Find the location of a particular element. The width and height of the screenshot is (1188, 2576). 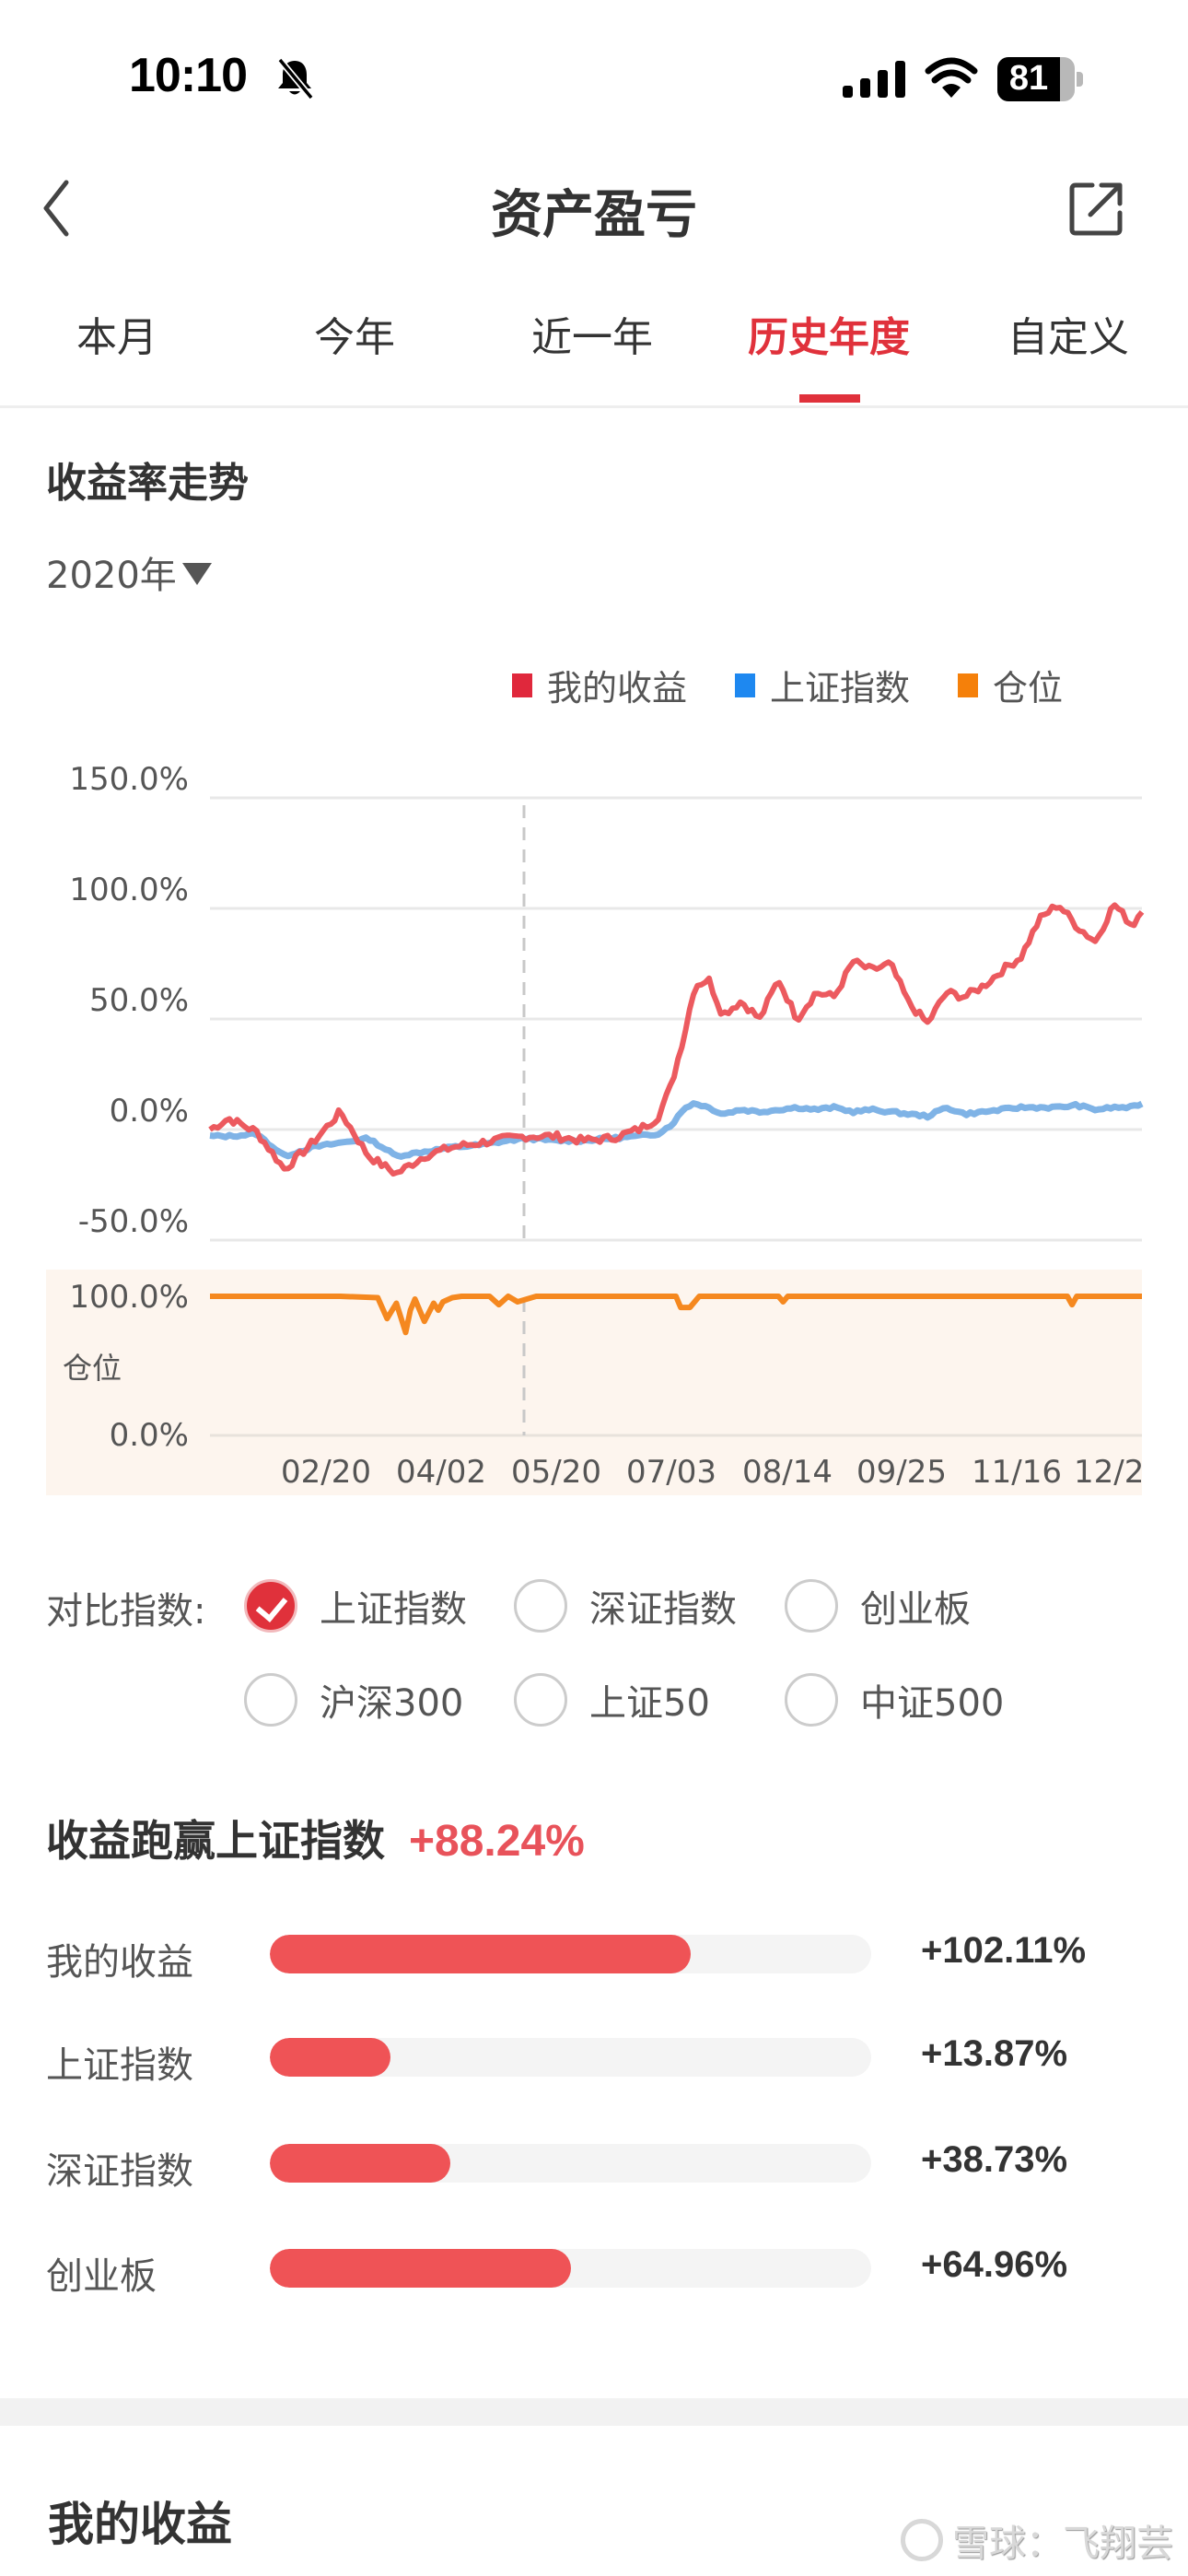

period-tabs: 本月 今年 近一年 历史年度 自定义 is located at coordinates (594, 354).